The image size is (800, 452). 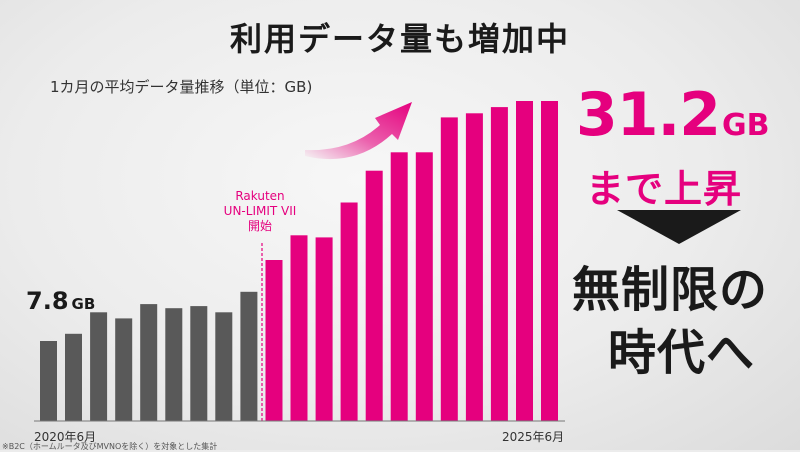 I want to click on chart-subtitle: 1カ月の平均データ量推移（単位：GB), so click(x=181, y=87).